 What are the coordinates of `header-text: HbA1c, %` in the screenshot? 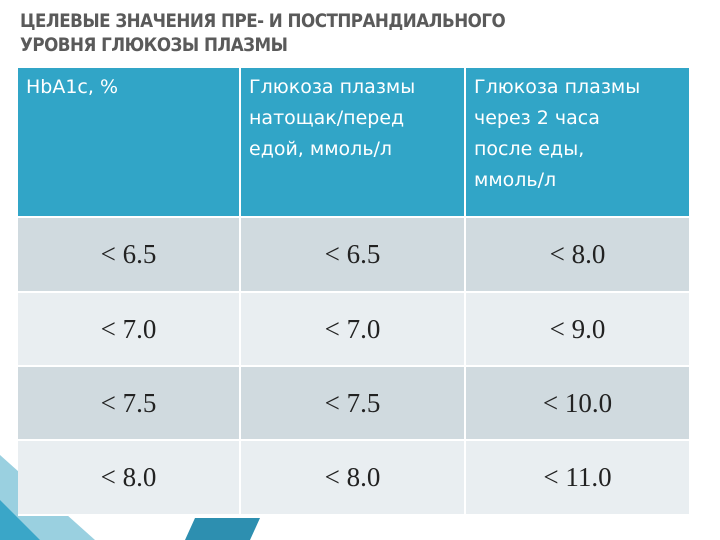 It's located at (72, 87).